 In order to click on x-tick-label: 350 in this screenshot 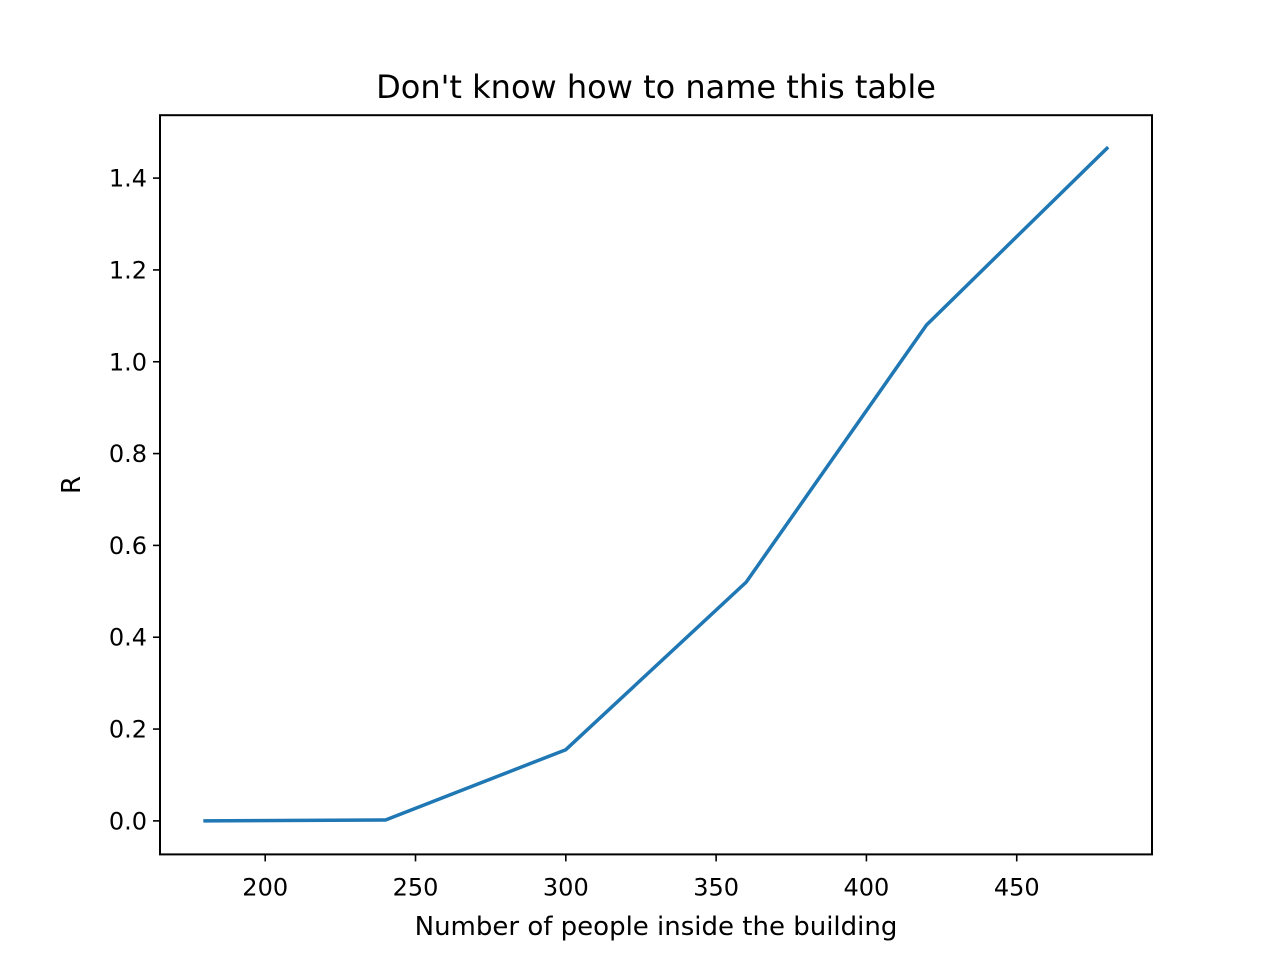, I will do `click(716, 887)`.